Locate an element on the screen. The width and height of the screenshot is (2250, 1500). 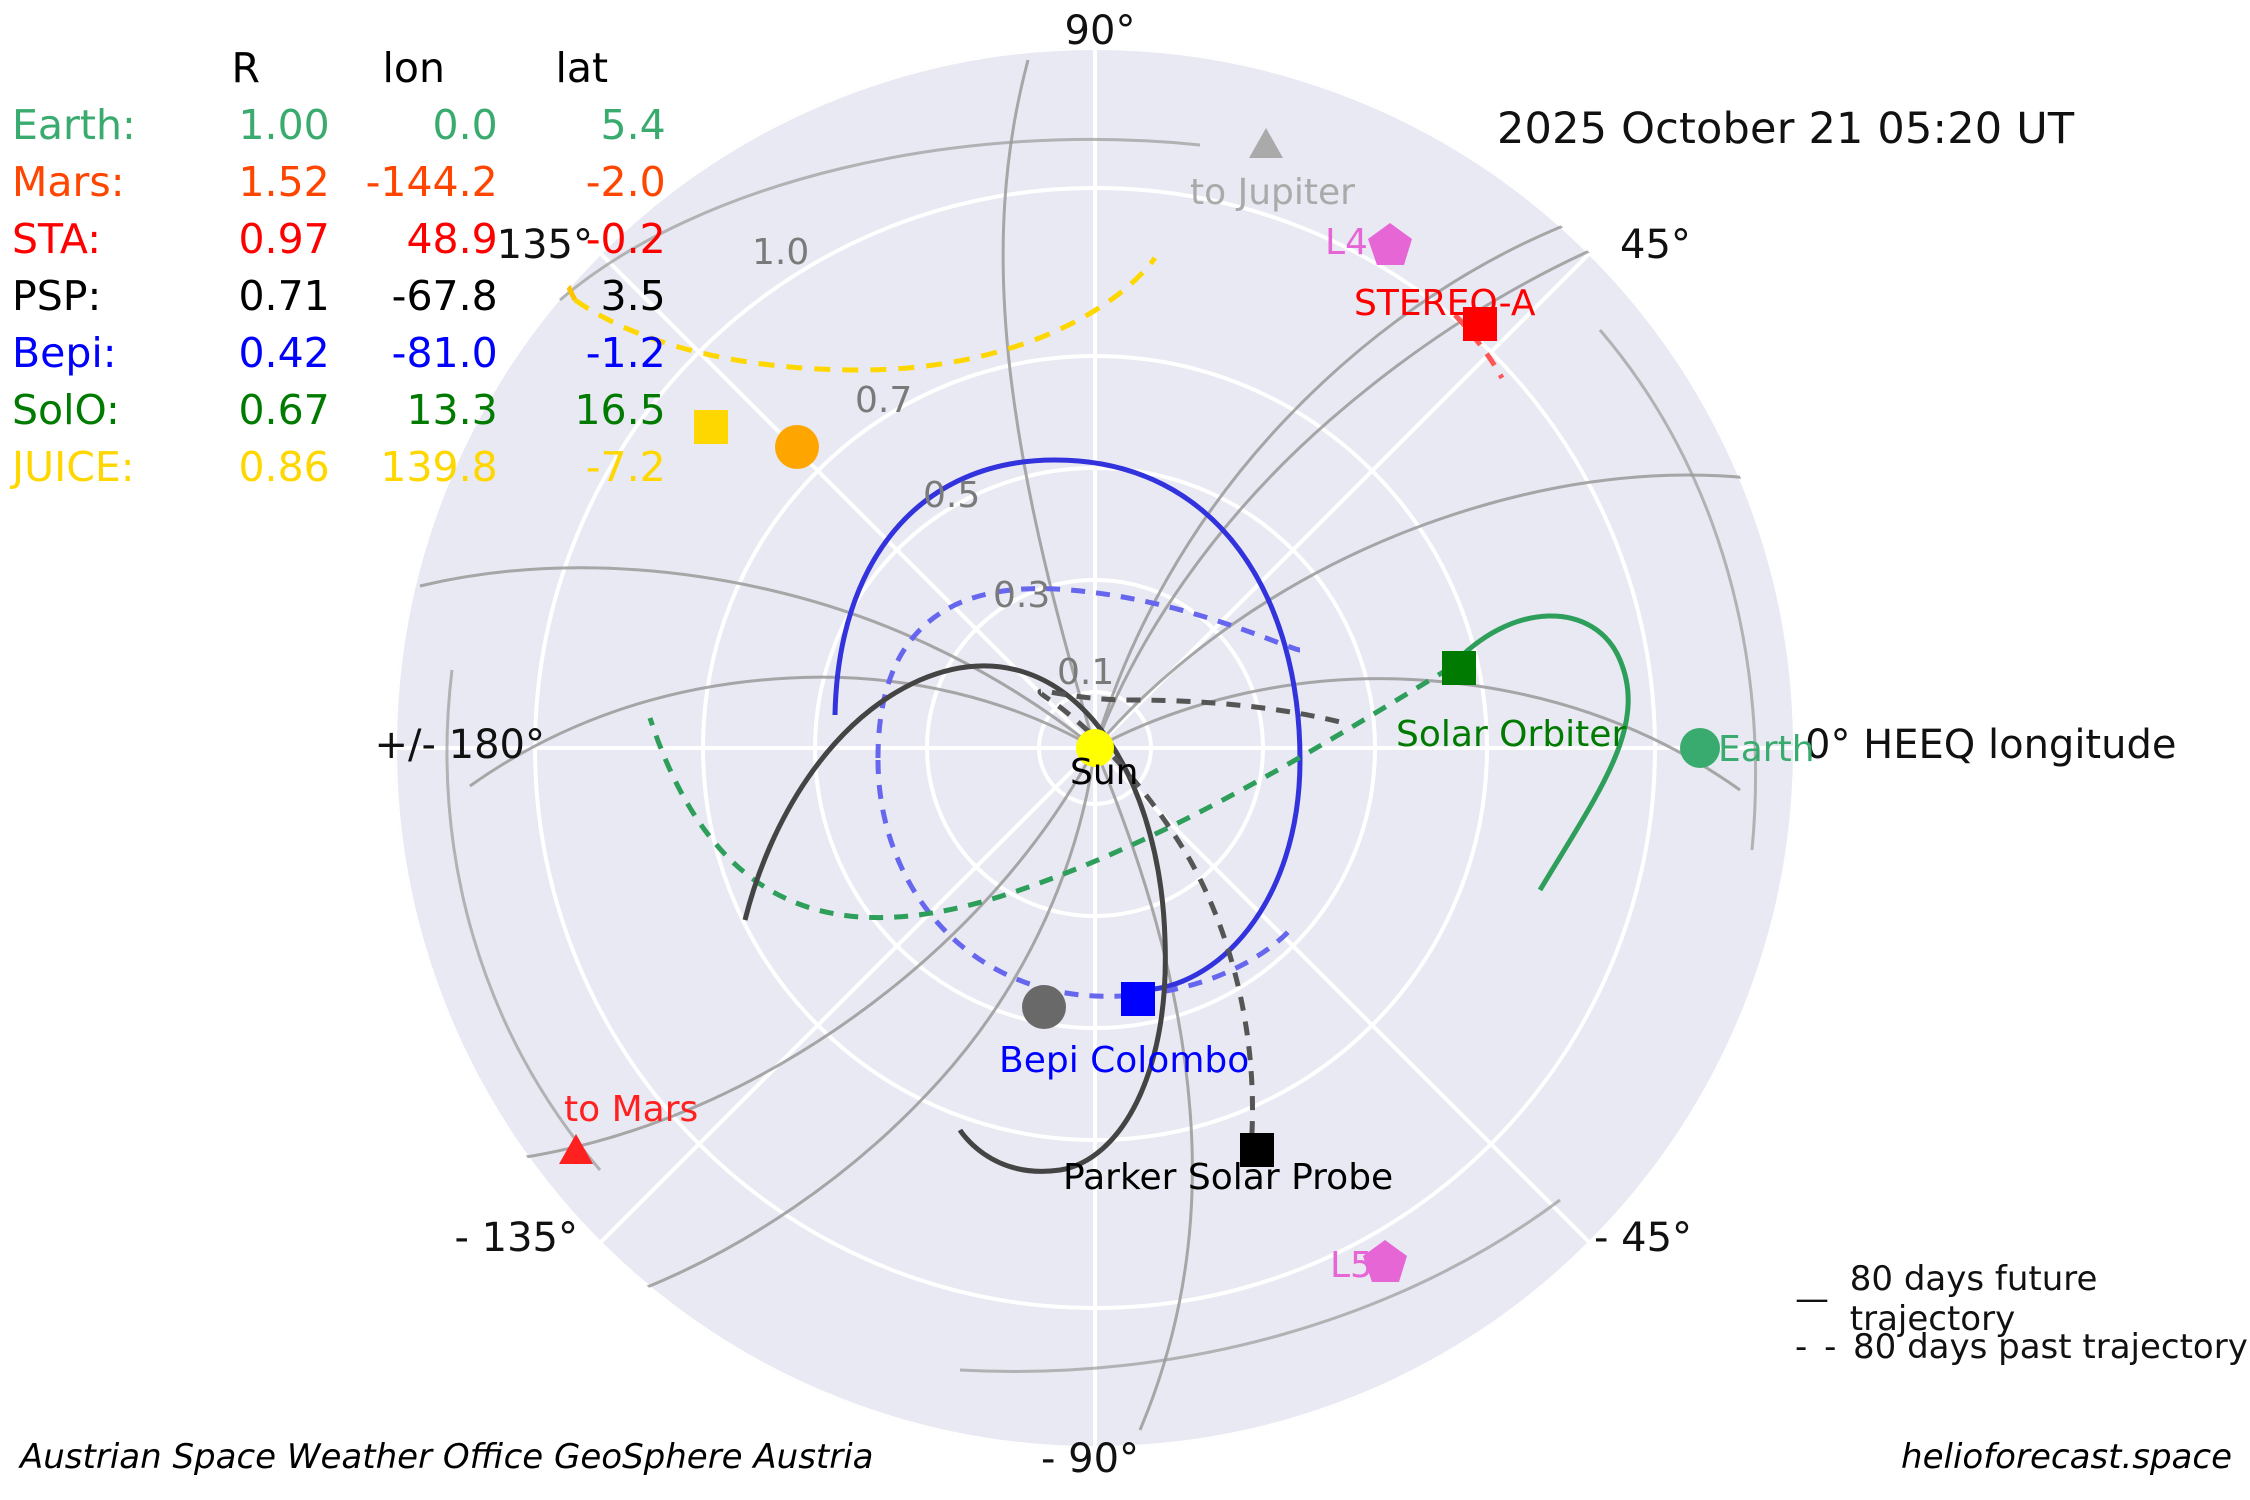
trajectory-psp-past is located at coordinates (1189, 924).